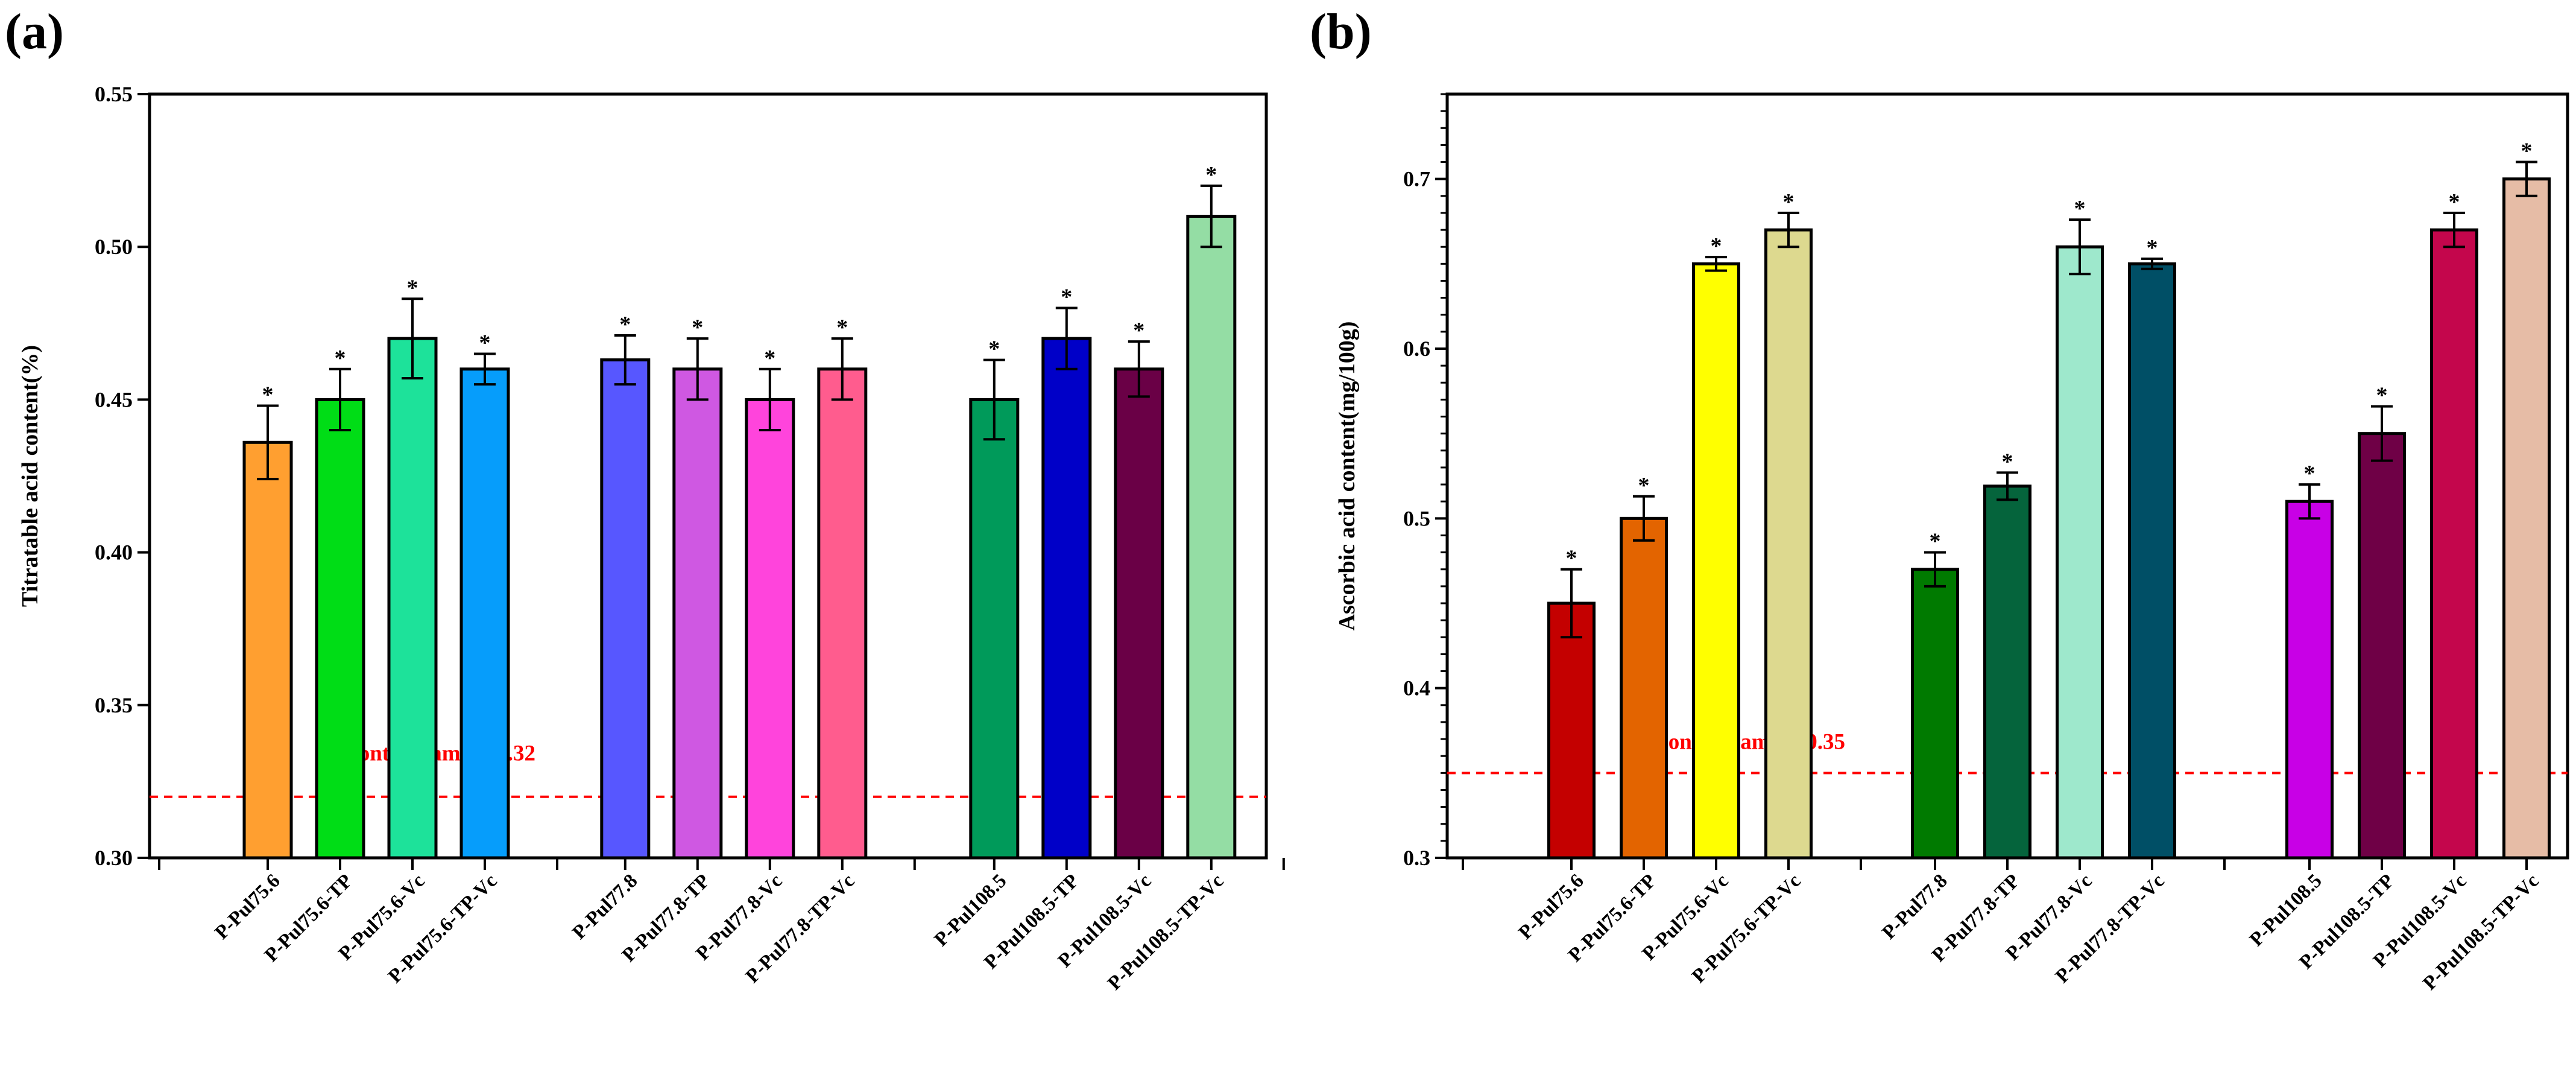 Image resolution: width=2576 pixels, height=1069 pixels. What do you see at coordinates (1416, 858) in the screenshot?
I see `y-tick-label-b: 0.3` at bounding box center [1416, 858].